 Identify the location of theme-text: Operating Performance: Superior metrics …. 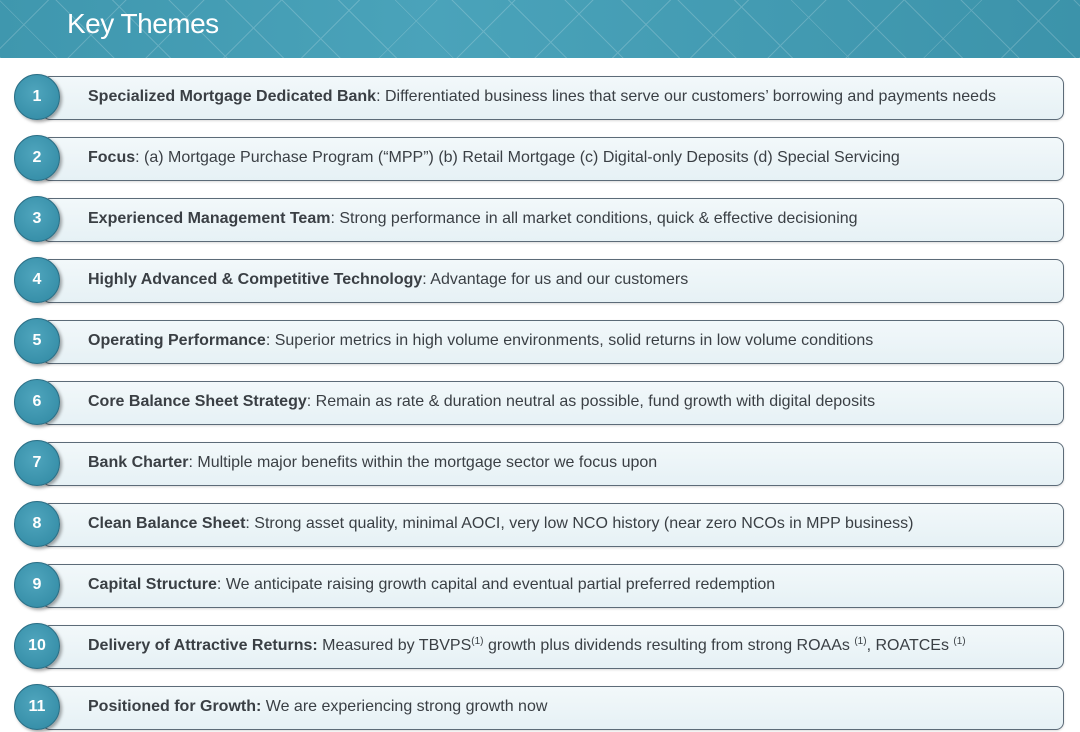
(480, 341).